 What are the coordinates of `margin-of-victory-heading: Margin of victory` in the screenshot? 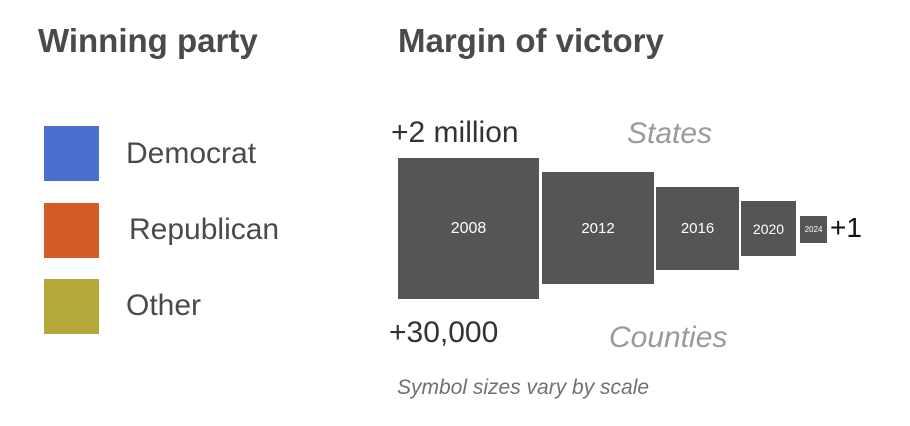 It's located at (531, 40).